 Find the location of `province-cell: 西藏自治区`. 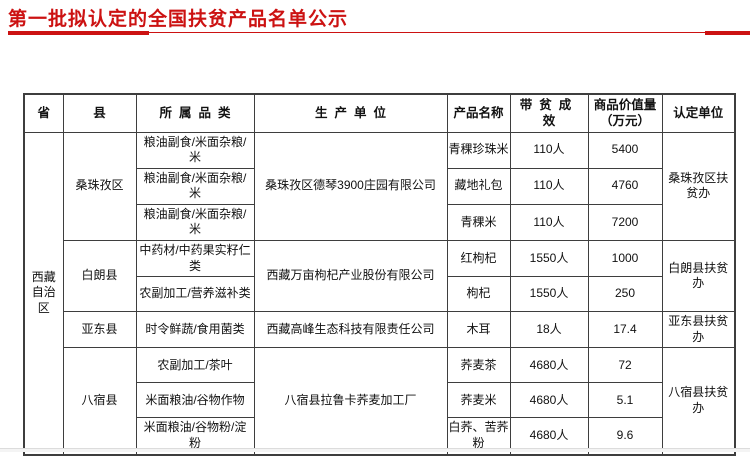

province-cell: 西藏自治区 is located at coordinates (43, 293).